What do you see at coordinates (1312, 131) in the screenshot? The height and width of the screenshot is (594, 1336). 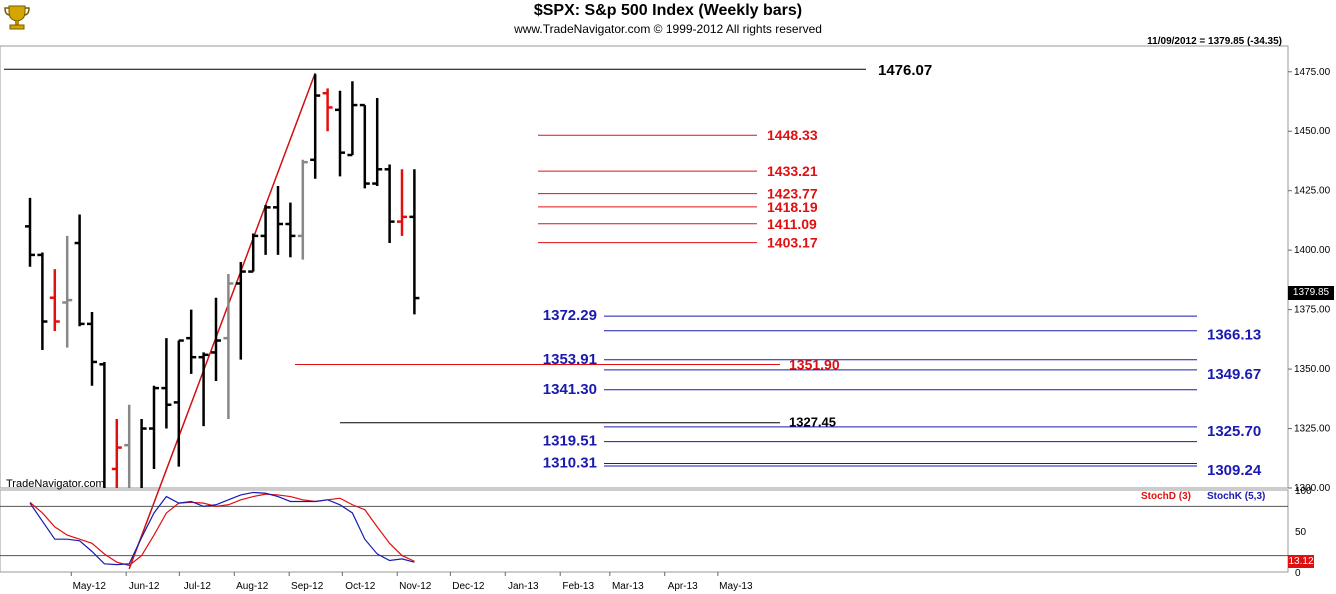 I see `price-tick-label: 1450.00` at bounding box center [1312, 131].